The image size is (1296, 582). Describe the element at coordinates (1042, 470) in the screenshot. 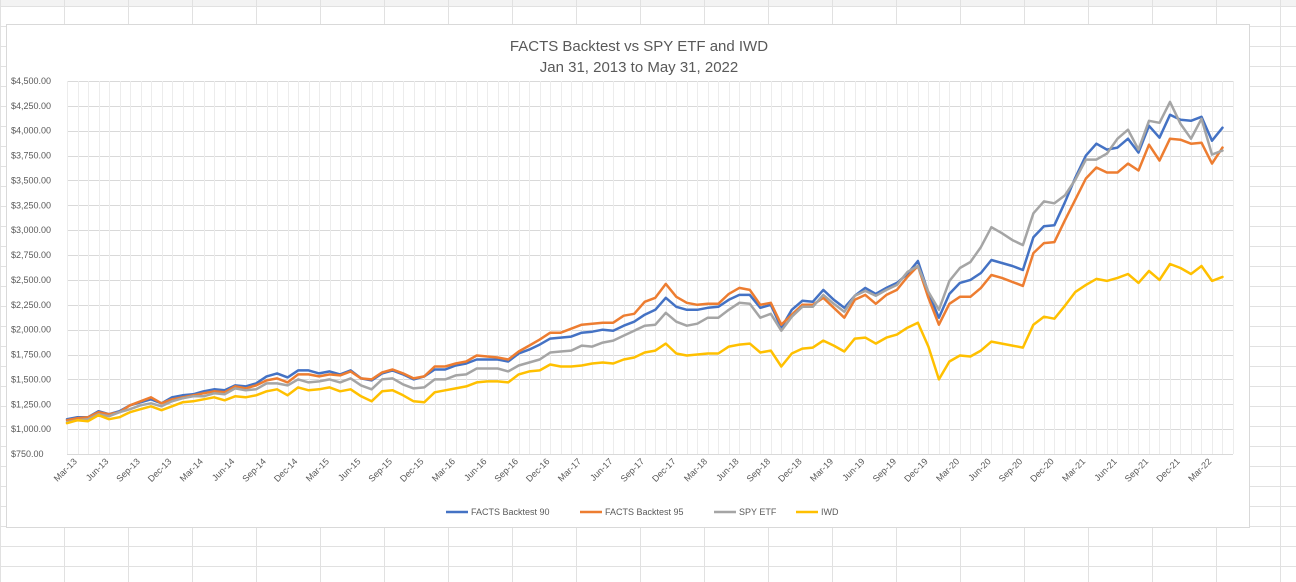

I see `x-tick-label: Dec-20` at that location.